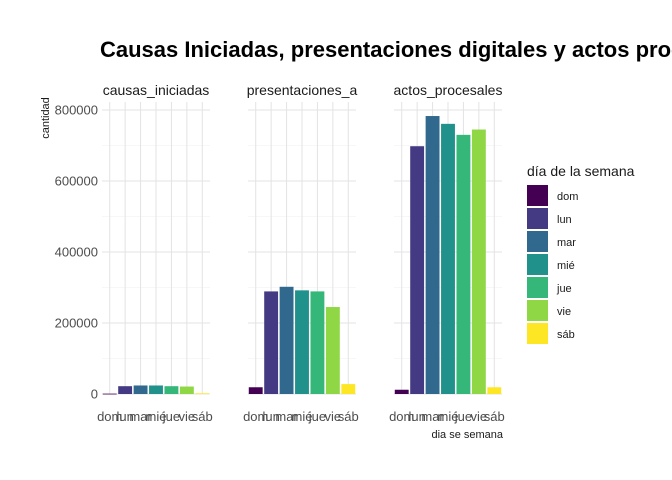  Describe the element at coordinates (401, 391) in the screenshot. I see `bar-actos_procesales-dom` at that location.